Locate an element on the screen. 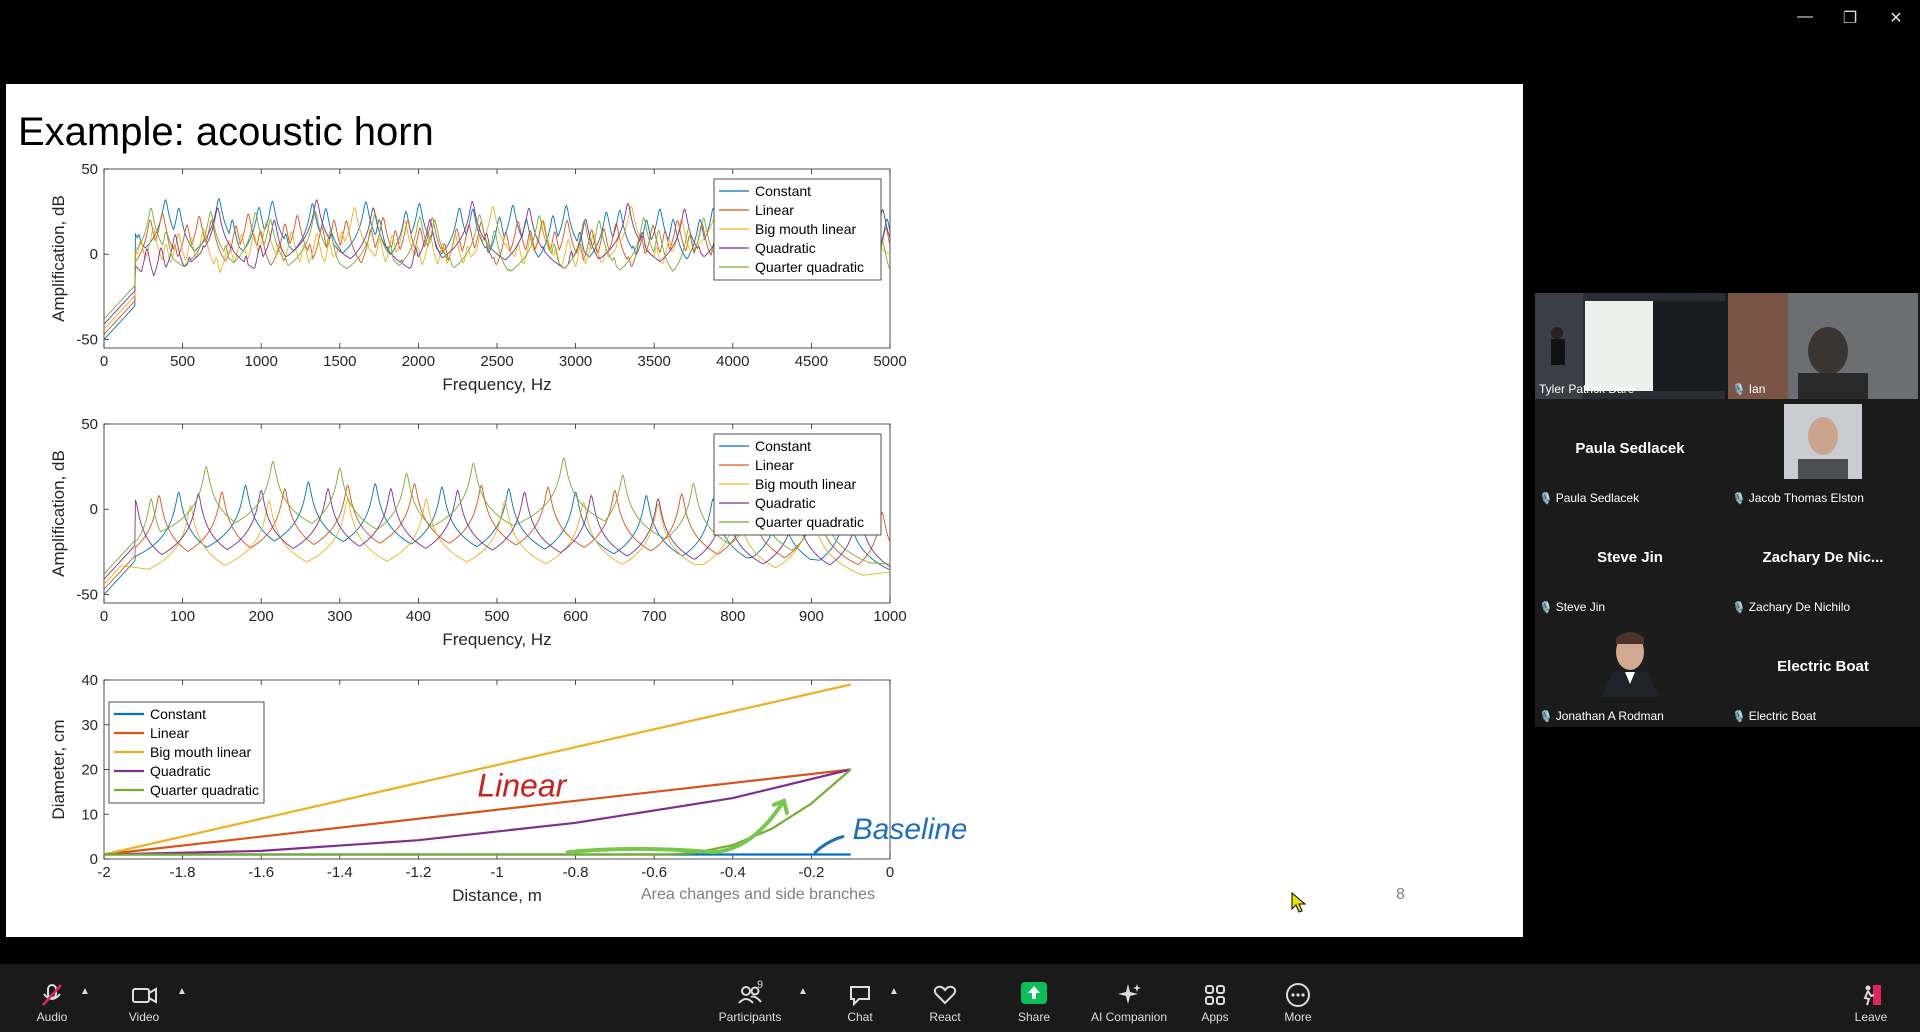 The width and height of the screenshot is (1920, 1032). participant-display-name: Steve Jin is located at coordinates (1630, 557).